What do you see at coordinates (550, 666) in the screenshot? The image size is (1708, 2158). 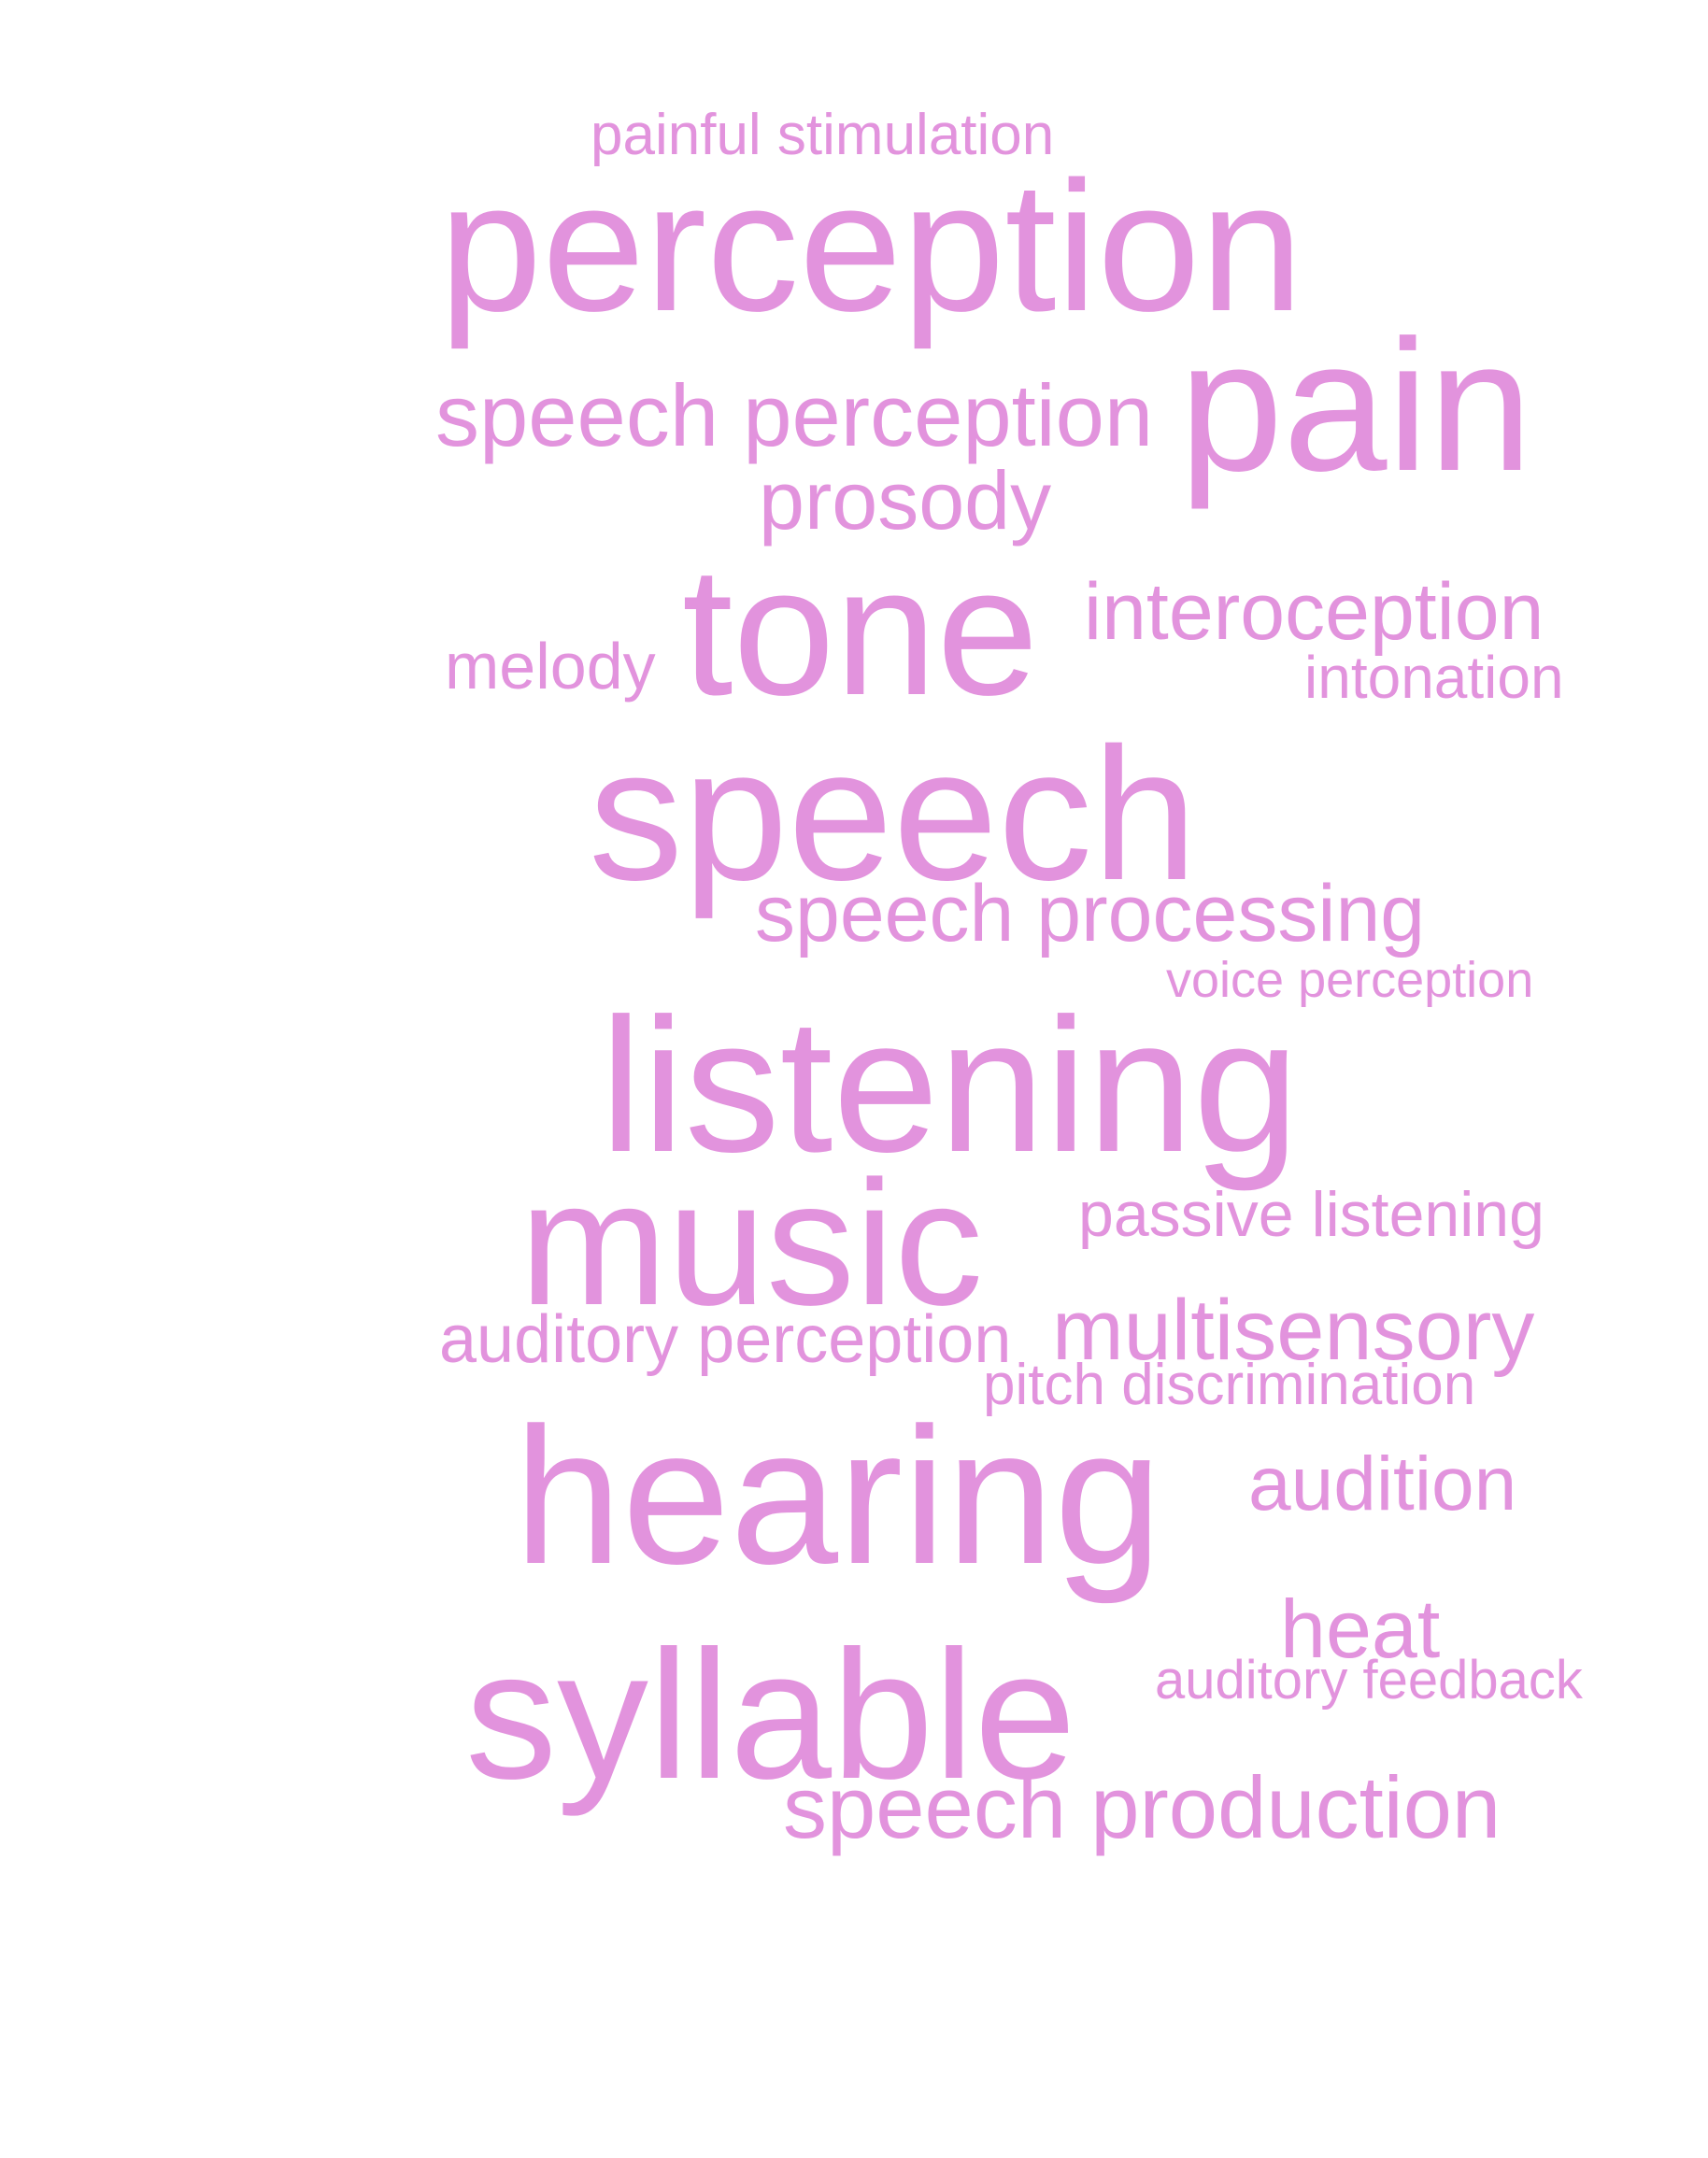 I see `word-melody: melody` at bounding box center [550, 666].